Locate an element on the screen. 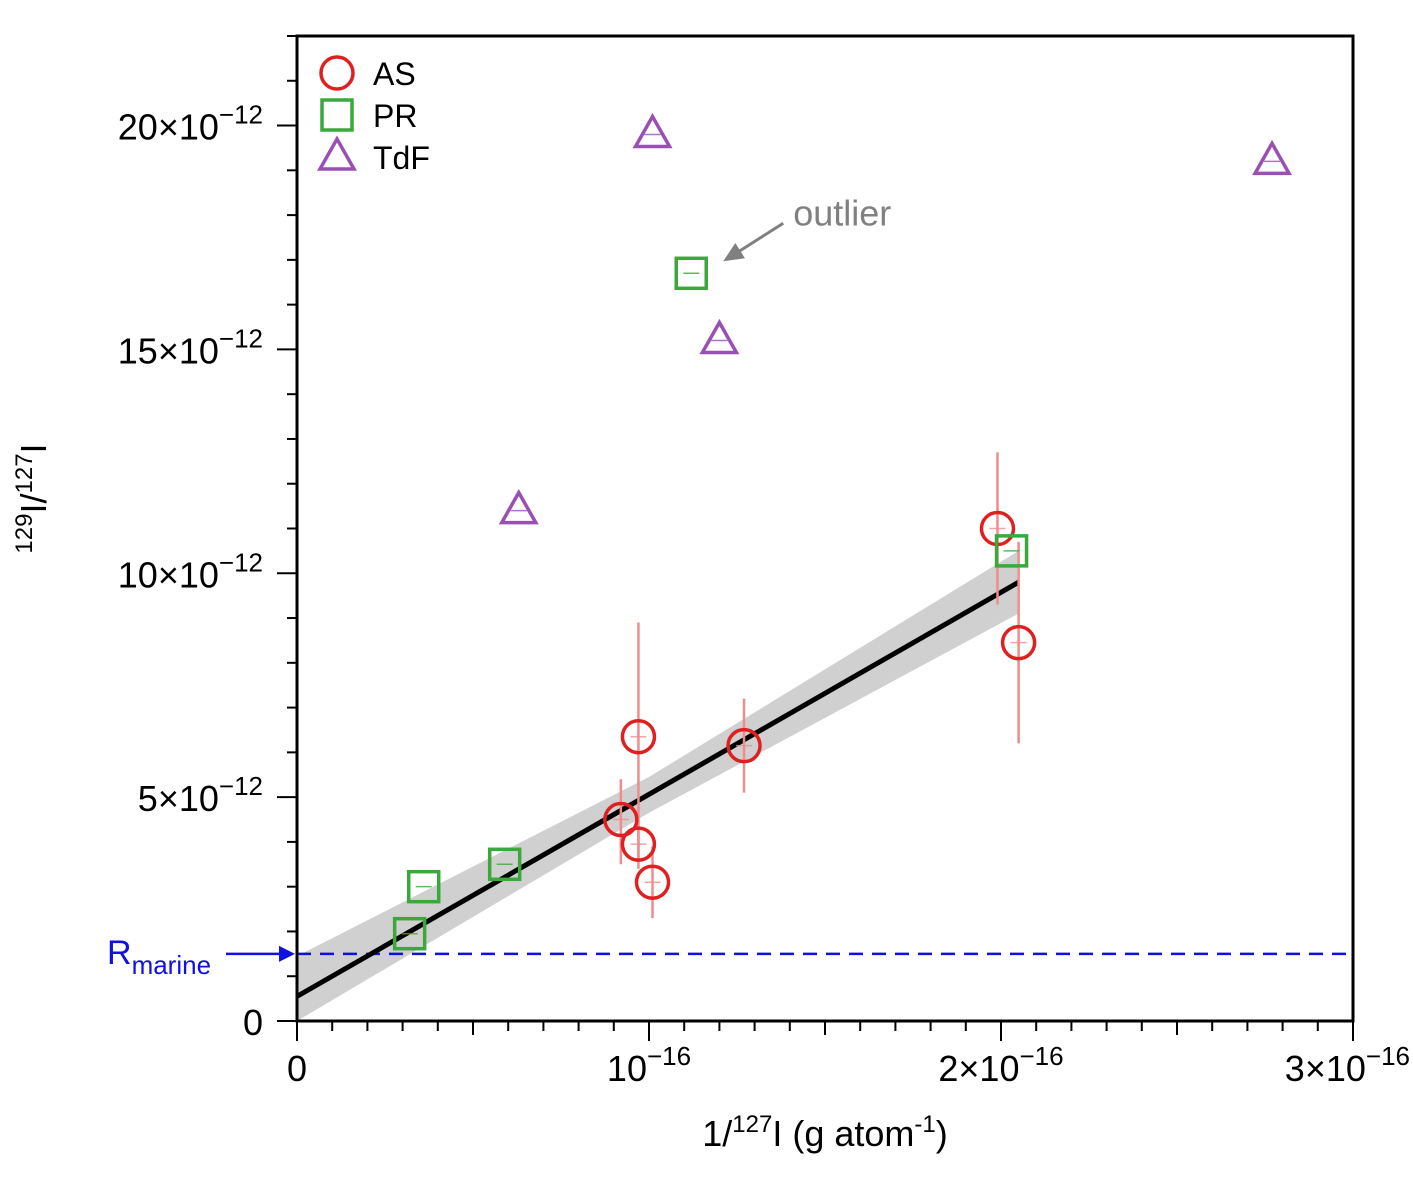 This screenshot has width=1413, height=1179. x-tick-label-1: 10−16 is located at coordinates (649, 1065).